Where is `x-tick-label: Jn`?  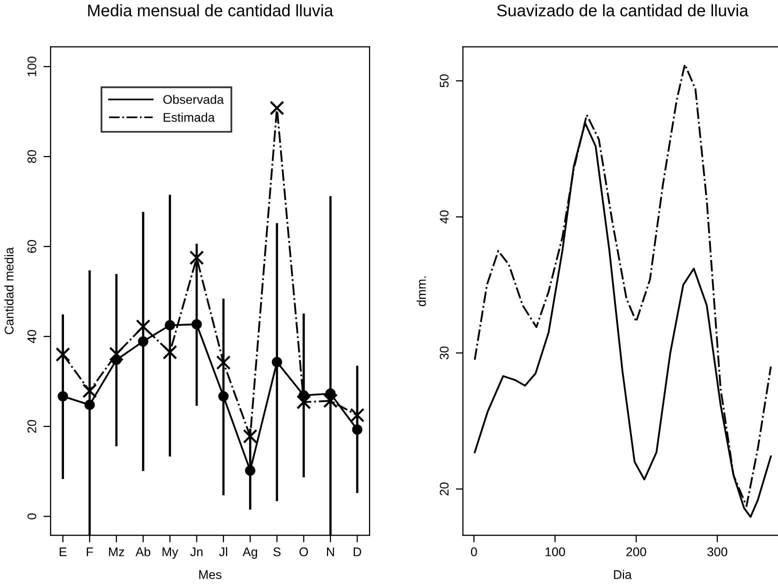
x-tick-label: Jn is located at coordinates (196, 552).